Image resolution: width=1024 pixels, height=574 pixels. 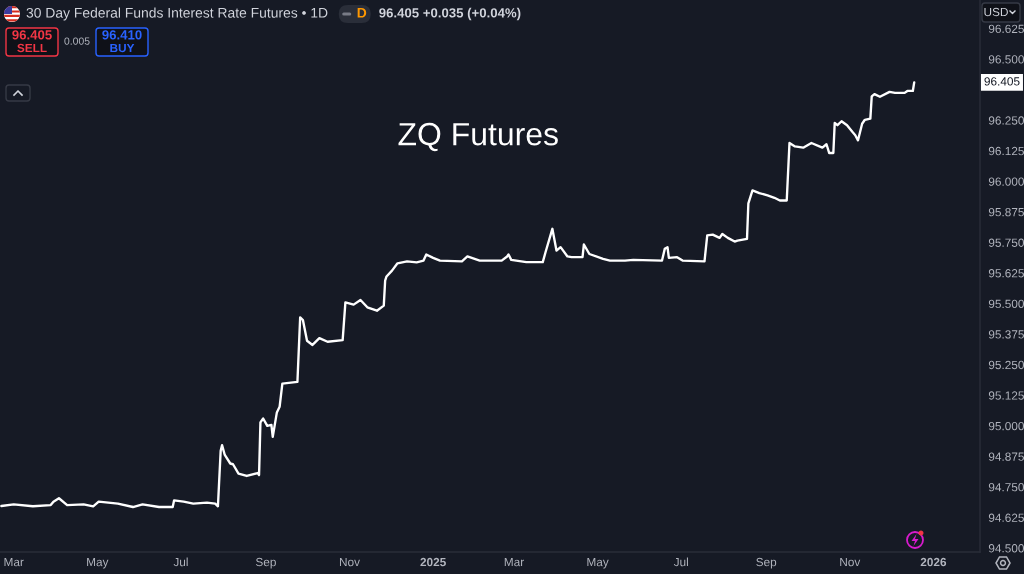 What do you see at coordinates (1006, 120) in the screenshot?
I see `y-tick-label: 96.250` at bounding box center [1006, 120].